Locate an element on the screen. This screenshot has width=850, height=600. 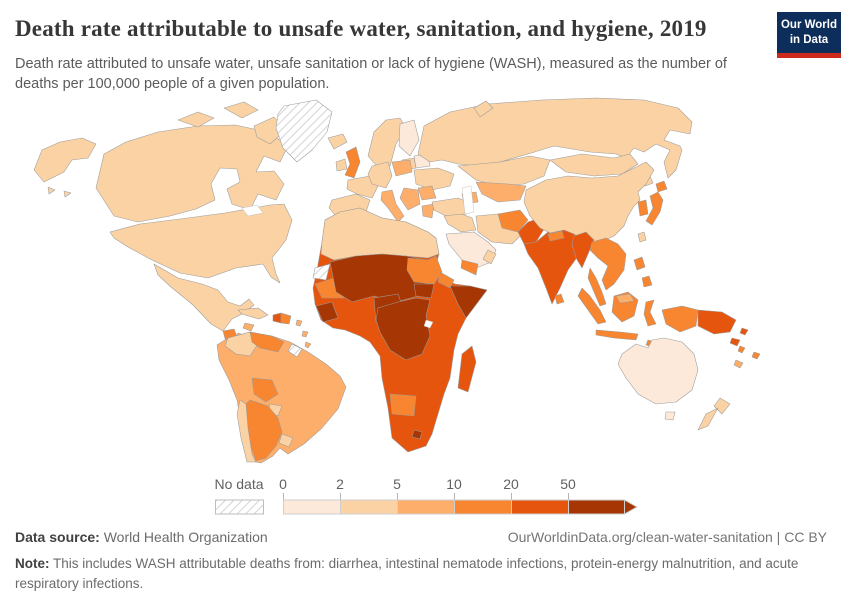
region-sumatra is located at coordinates (592, 306).